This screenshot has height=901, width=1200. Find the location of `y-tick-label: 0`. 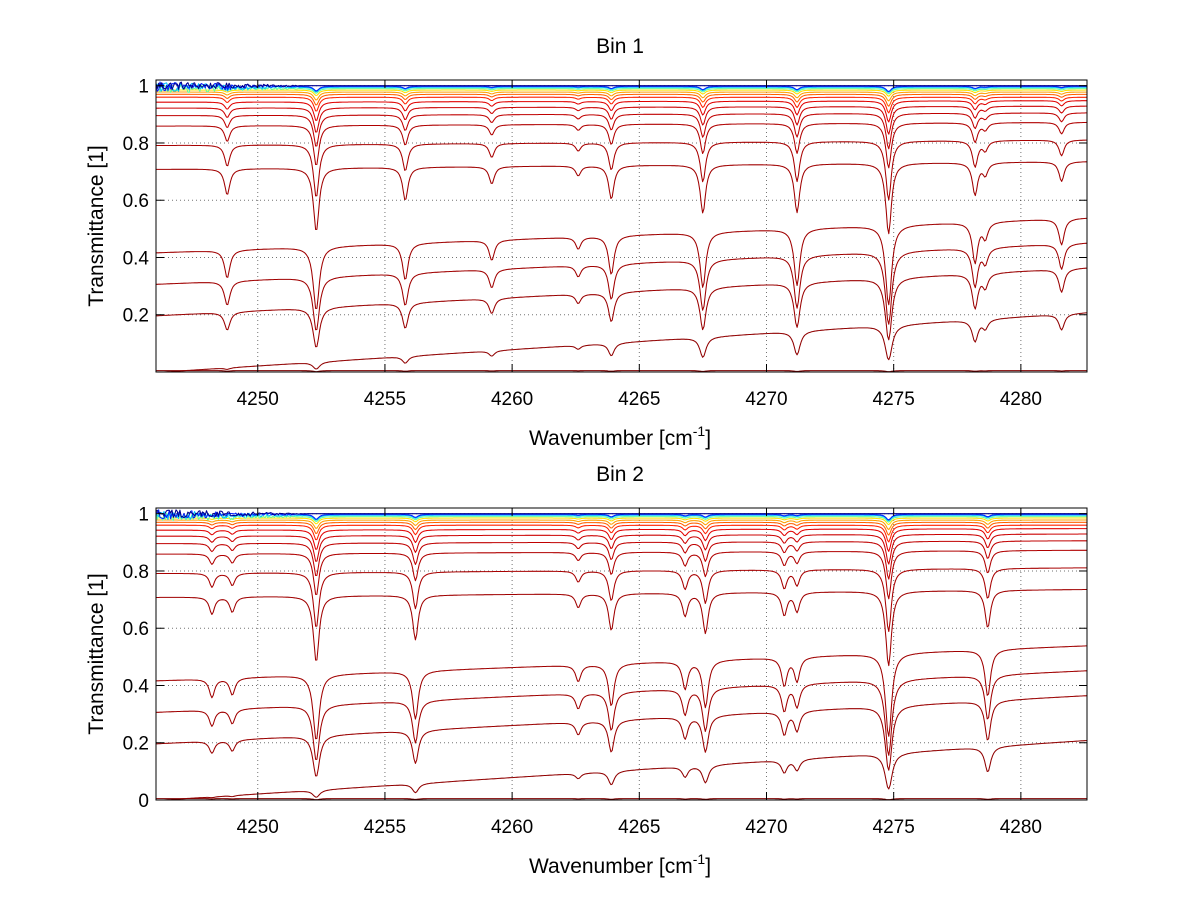

y-tick-label: 0 is located at coordinates (143, 801).